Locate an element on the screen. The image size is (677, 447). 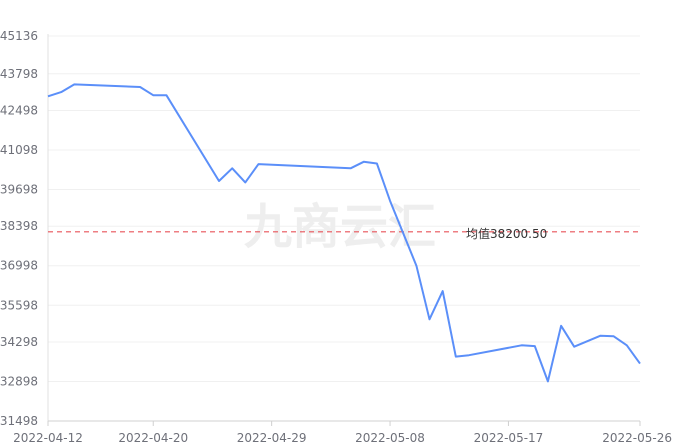
y-tick-label: 36998 is located at coordinates (19, 266).